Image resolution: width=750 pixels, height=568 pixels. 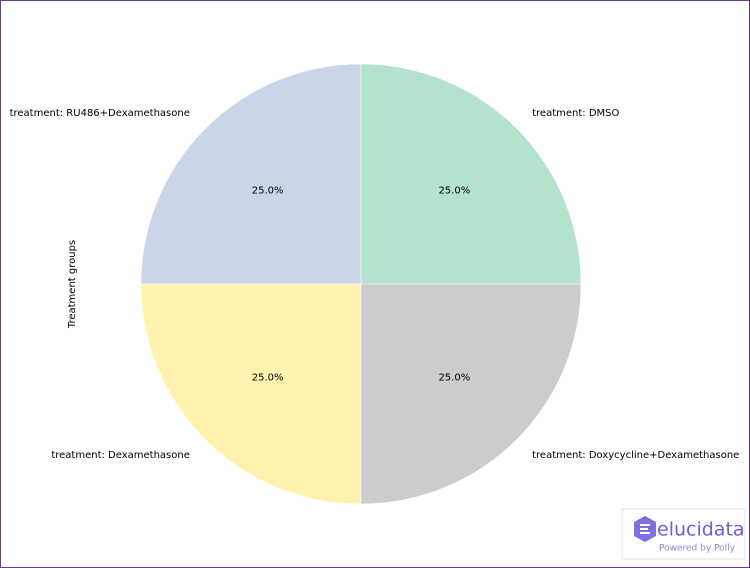 What do you see at coordinates (701, 530) in the screenshot?
I see `logo-name: elucidata` at bounding box center [701, 530].